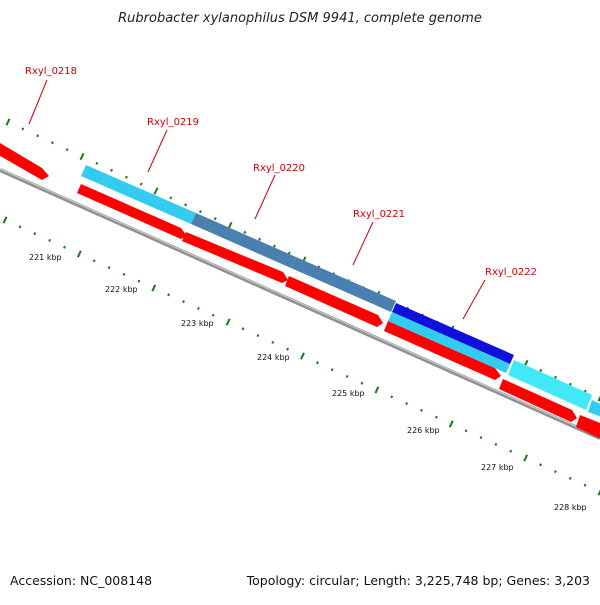 This screenshot has height=605, width=600. Describe the element at coordinates (449, 342) in the screenshot. I see `gene-band-rxyl-0222-lower` at that location.